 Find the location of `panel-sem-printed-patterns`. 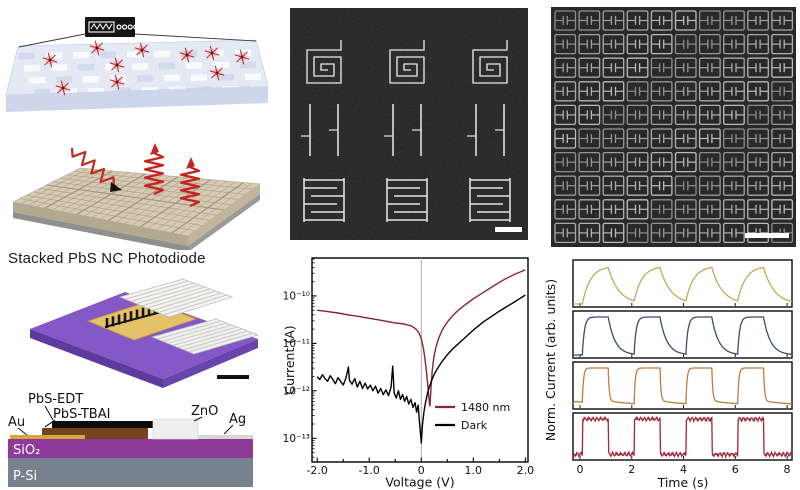

panel-sem-printed-patterns is located at coordinates (409, 124).